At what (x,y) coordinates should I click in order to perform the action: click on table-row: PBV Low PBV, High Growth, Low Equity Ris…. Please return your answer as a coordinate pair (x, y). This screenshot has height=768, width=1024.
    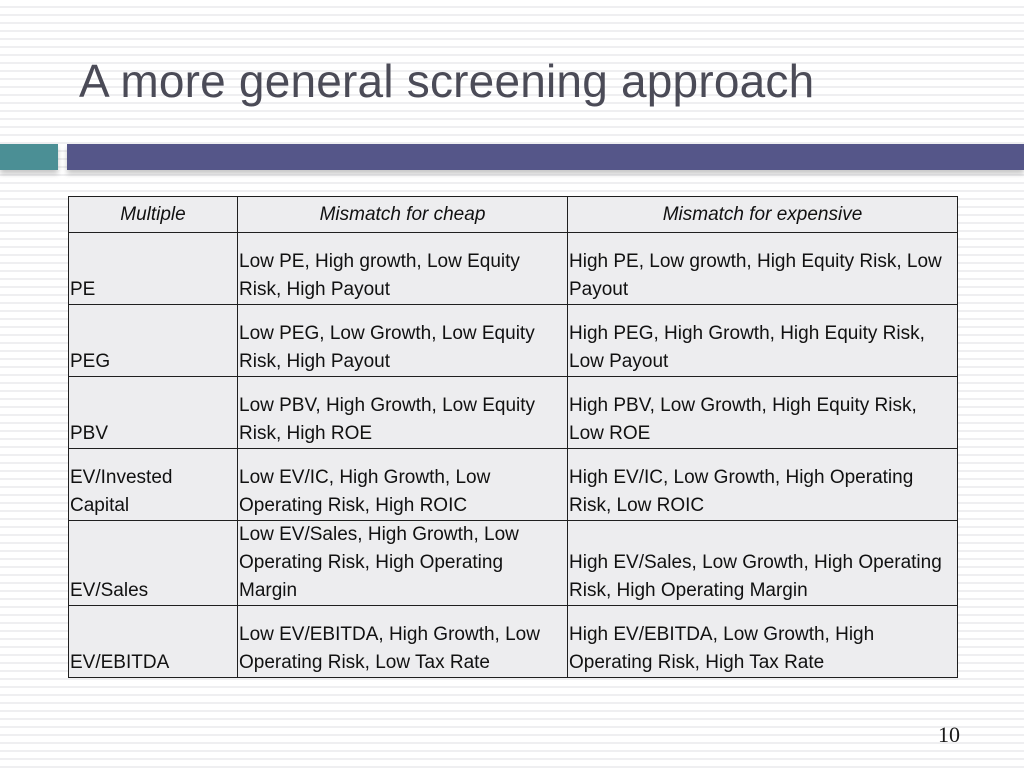
    Looking at the image, I should click on (513, 412).